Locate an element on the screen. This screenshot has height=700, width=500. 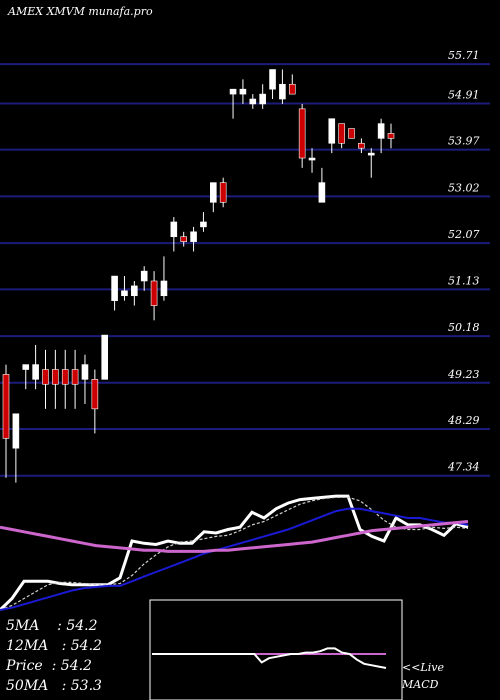
y-tick-label: 51.13 is located at coordinates (464, 280).